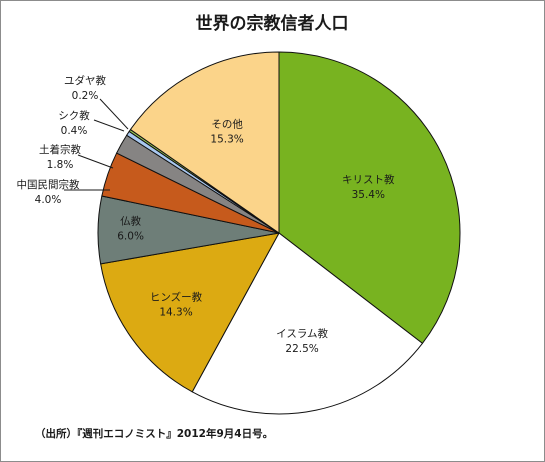 The height and width of the screenshot is (462, 545). I want to click on leader-lines, so click(96, 144).